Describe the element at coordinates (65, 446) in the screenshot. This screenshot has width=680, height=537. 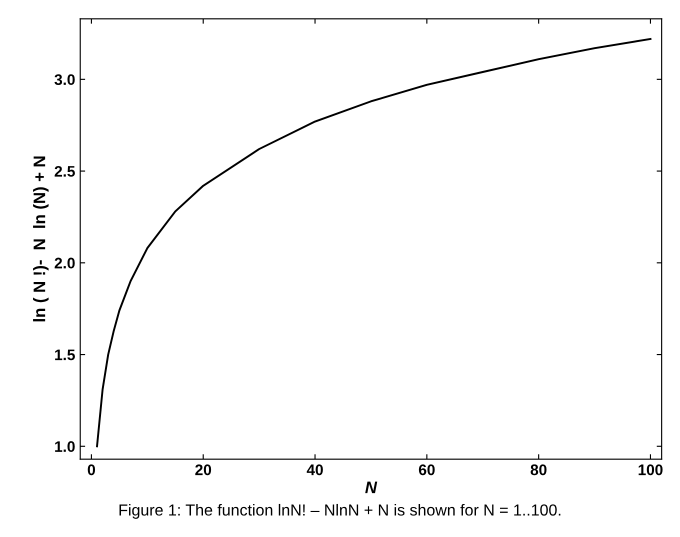
I see `y-tick-label: 1.0` at that location.